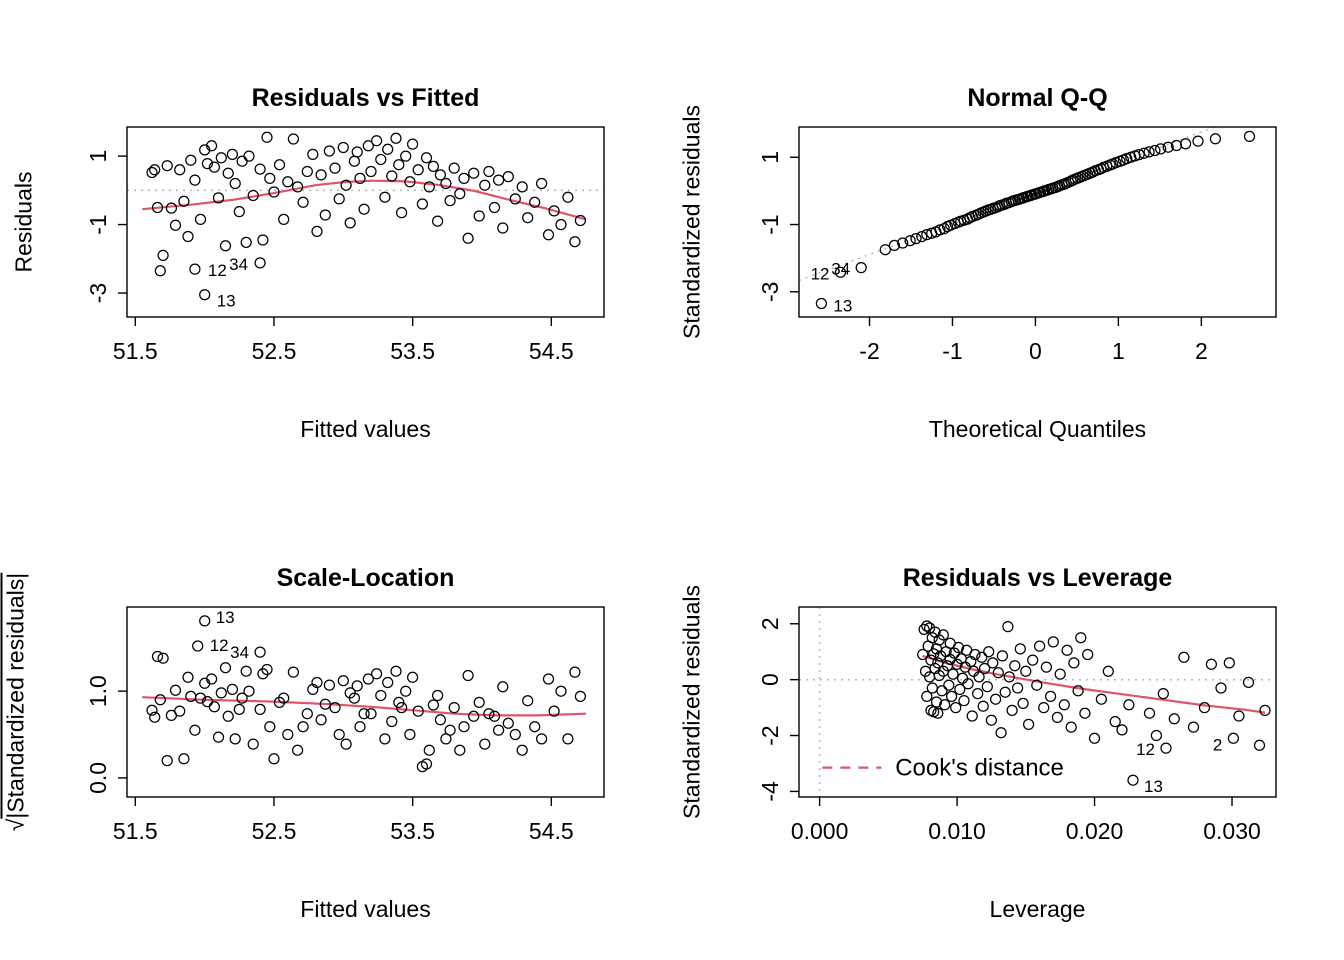  What do you see at coordinates (1037, 98) in the screenshot?
I see `chart-title: Normal Q-Q` at bounding box center [1037, 98].